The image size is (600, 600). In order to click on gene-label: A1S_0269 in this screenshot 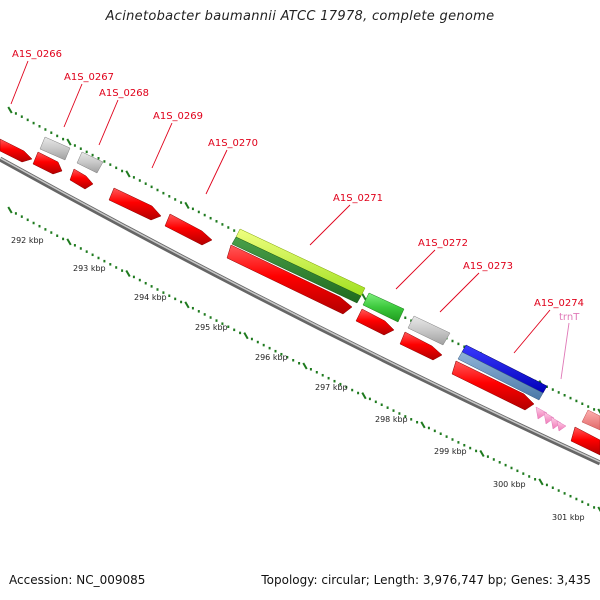, I will do `click(178, 116)`.